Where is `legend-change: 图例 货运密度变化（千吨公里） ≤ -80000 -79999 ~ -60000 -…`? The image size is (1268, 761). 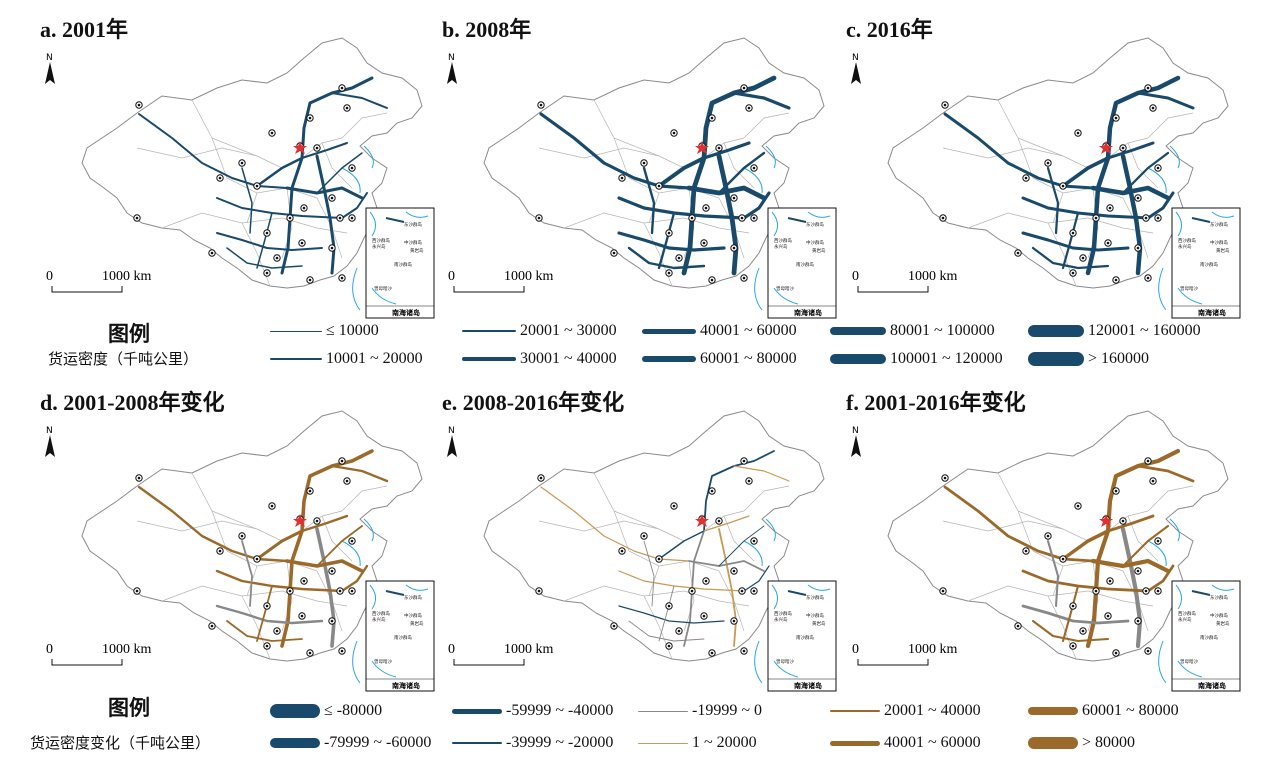 legend-change: 图例 货运密度变化（千吨公里） ≤ -80000 -79999 ~ -60000 -… is located at coordinates (634, 725).